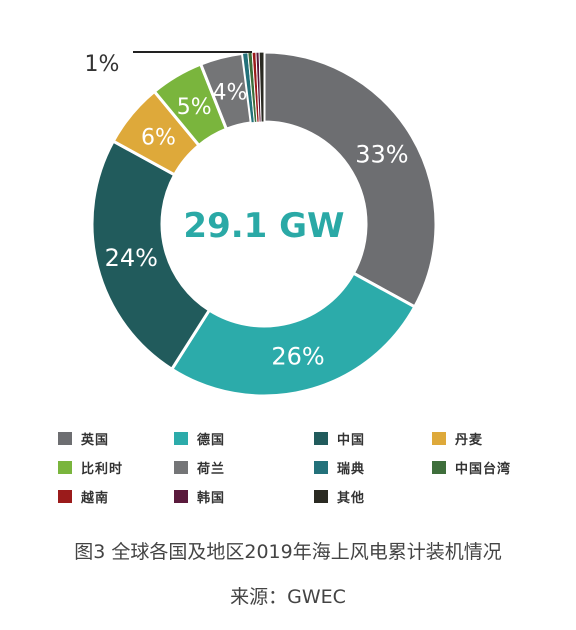 This screenshot has height=630, width=576. I want to click on legend-item: 德国, so click(200, 439).